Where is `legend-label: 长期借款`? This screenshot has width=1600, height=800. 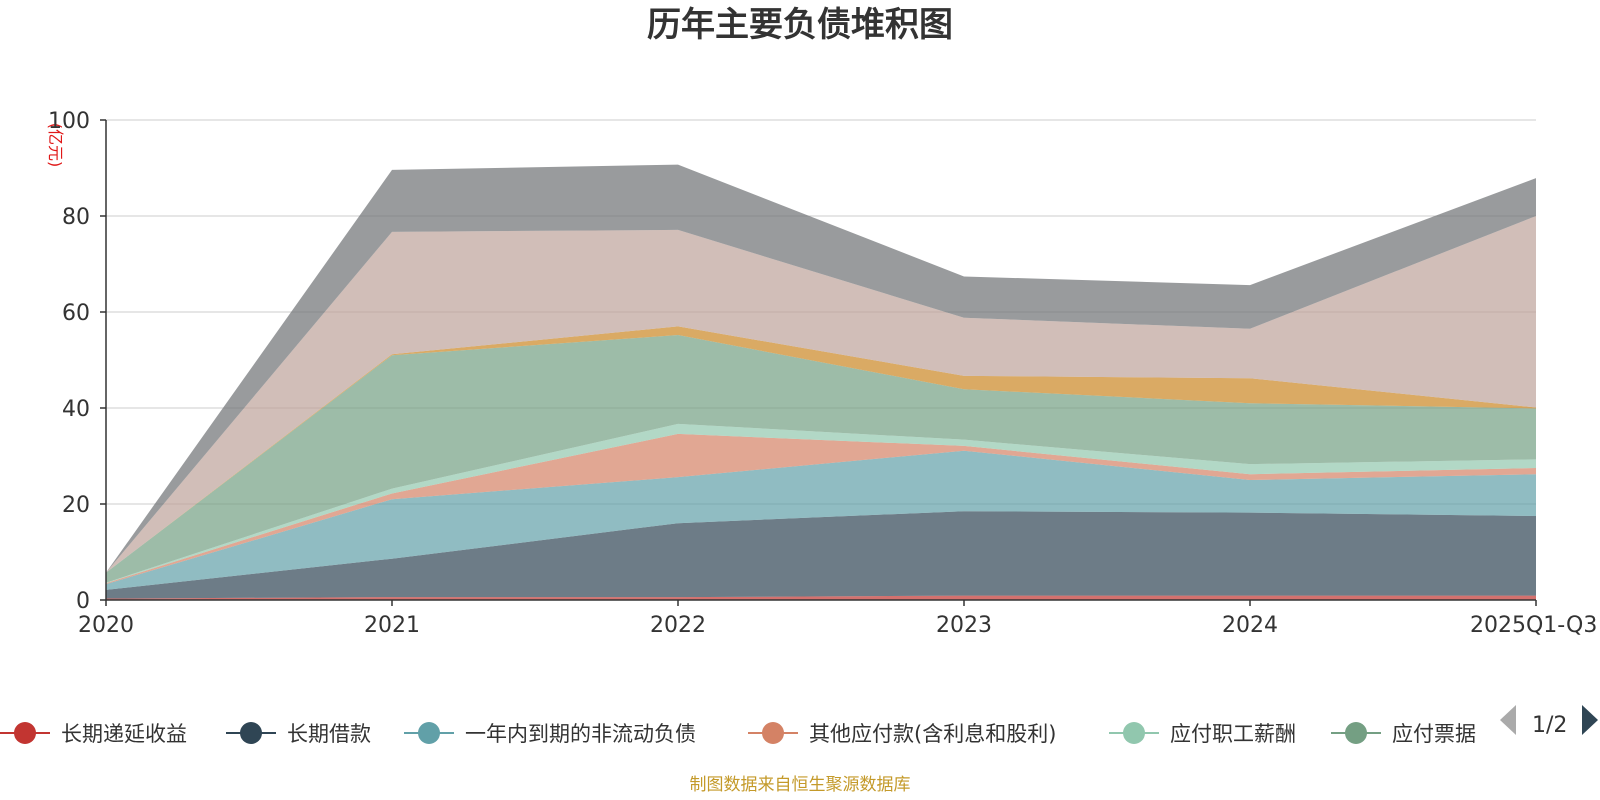
legend-label: 长期借款 is located at coordinates (329, 734).